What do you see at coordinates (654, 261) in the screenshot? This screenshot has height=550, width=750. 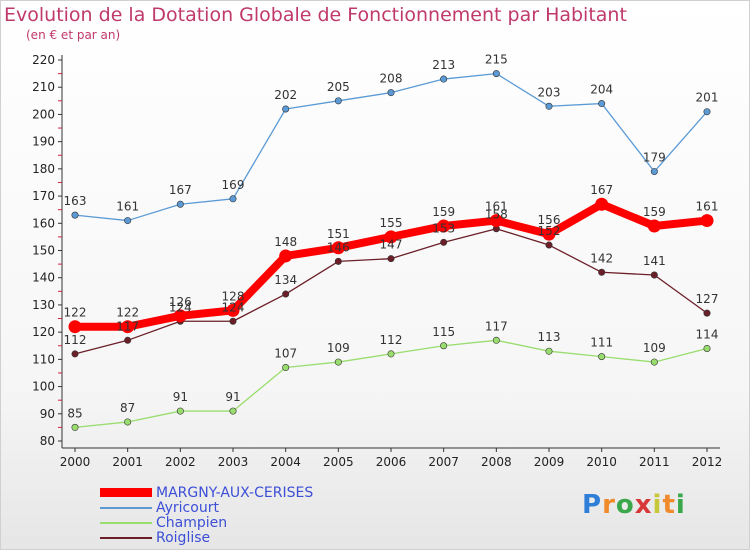 I see `data-label-roiglise: 141` at bounding box center [654, 261].